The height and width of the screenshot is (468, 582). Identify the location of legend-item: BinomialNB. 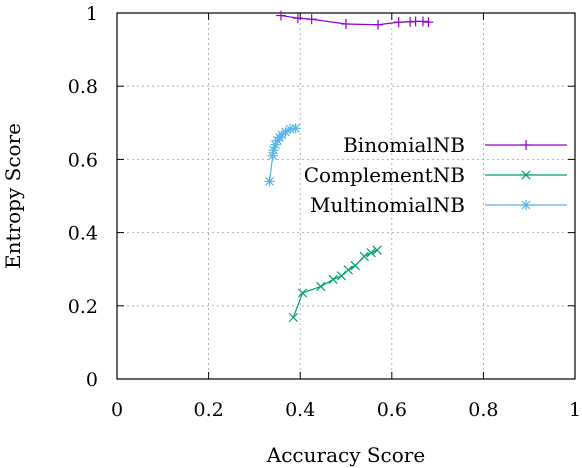
(455, 145).